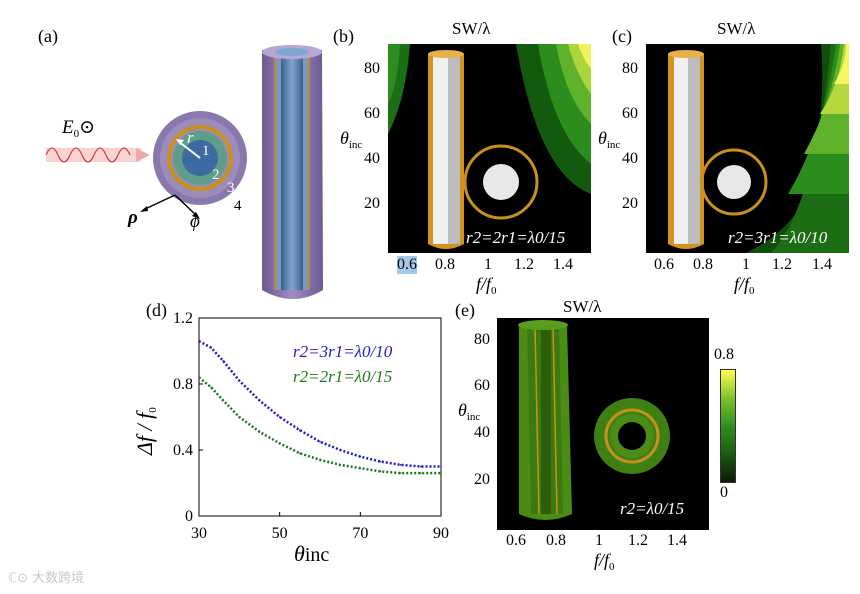  What do you see at coordinates (489, 148) in the screenshot?
I see `map-b-plot` at bounding box center [489, 148].